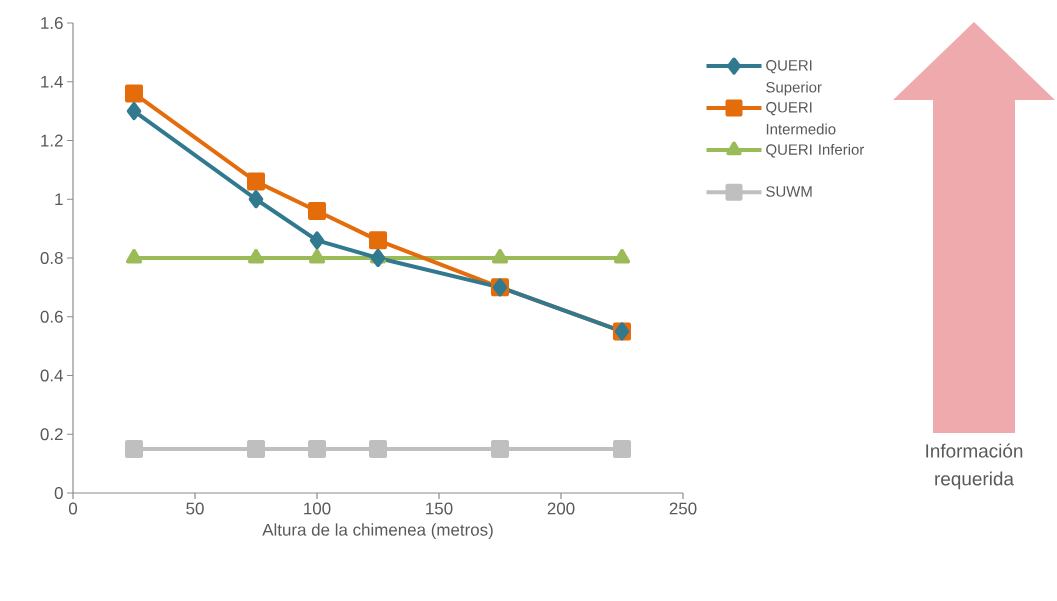 The image size is (1057, 601). Describe the element at coordinates (789, 191) in the screenshot. I see `legend-label: SUWM` at that location.